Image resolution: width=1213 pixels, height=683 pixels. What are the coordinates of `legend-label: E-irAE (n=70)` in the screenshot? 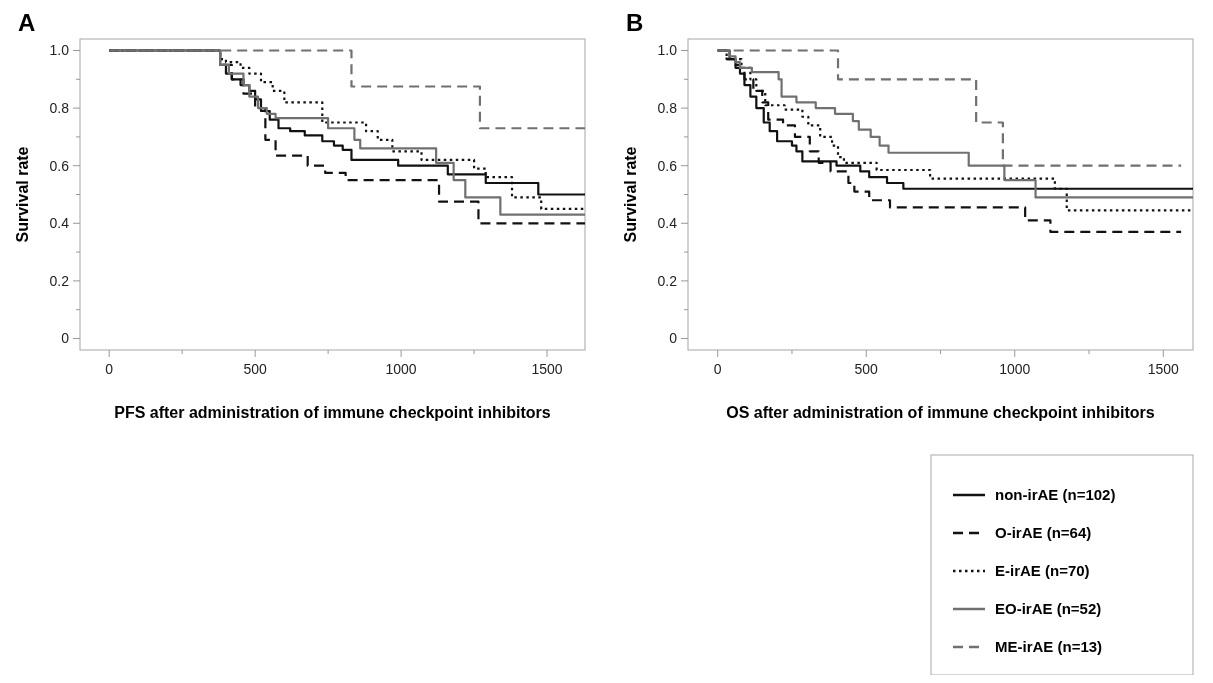 It's located at (1042, 570).